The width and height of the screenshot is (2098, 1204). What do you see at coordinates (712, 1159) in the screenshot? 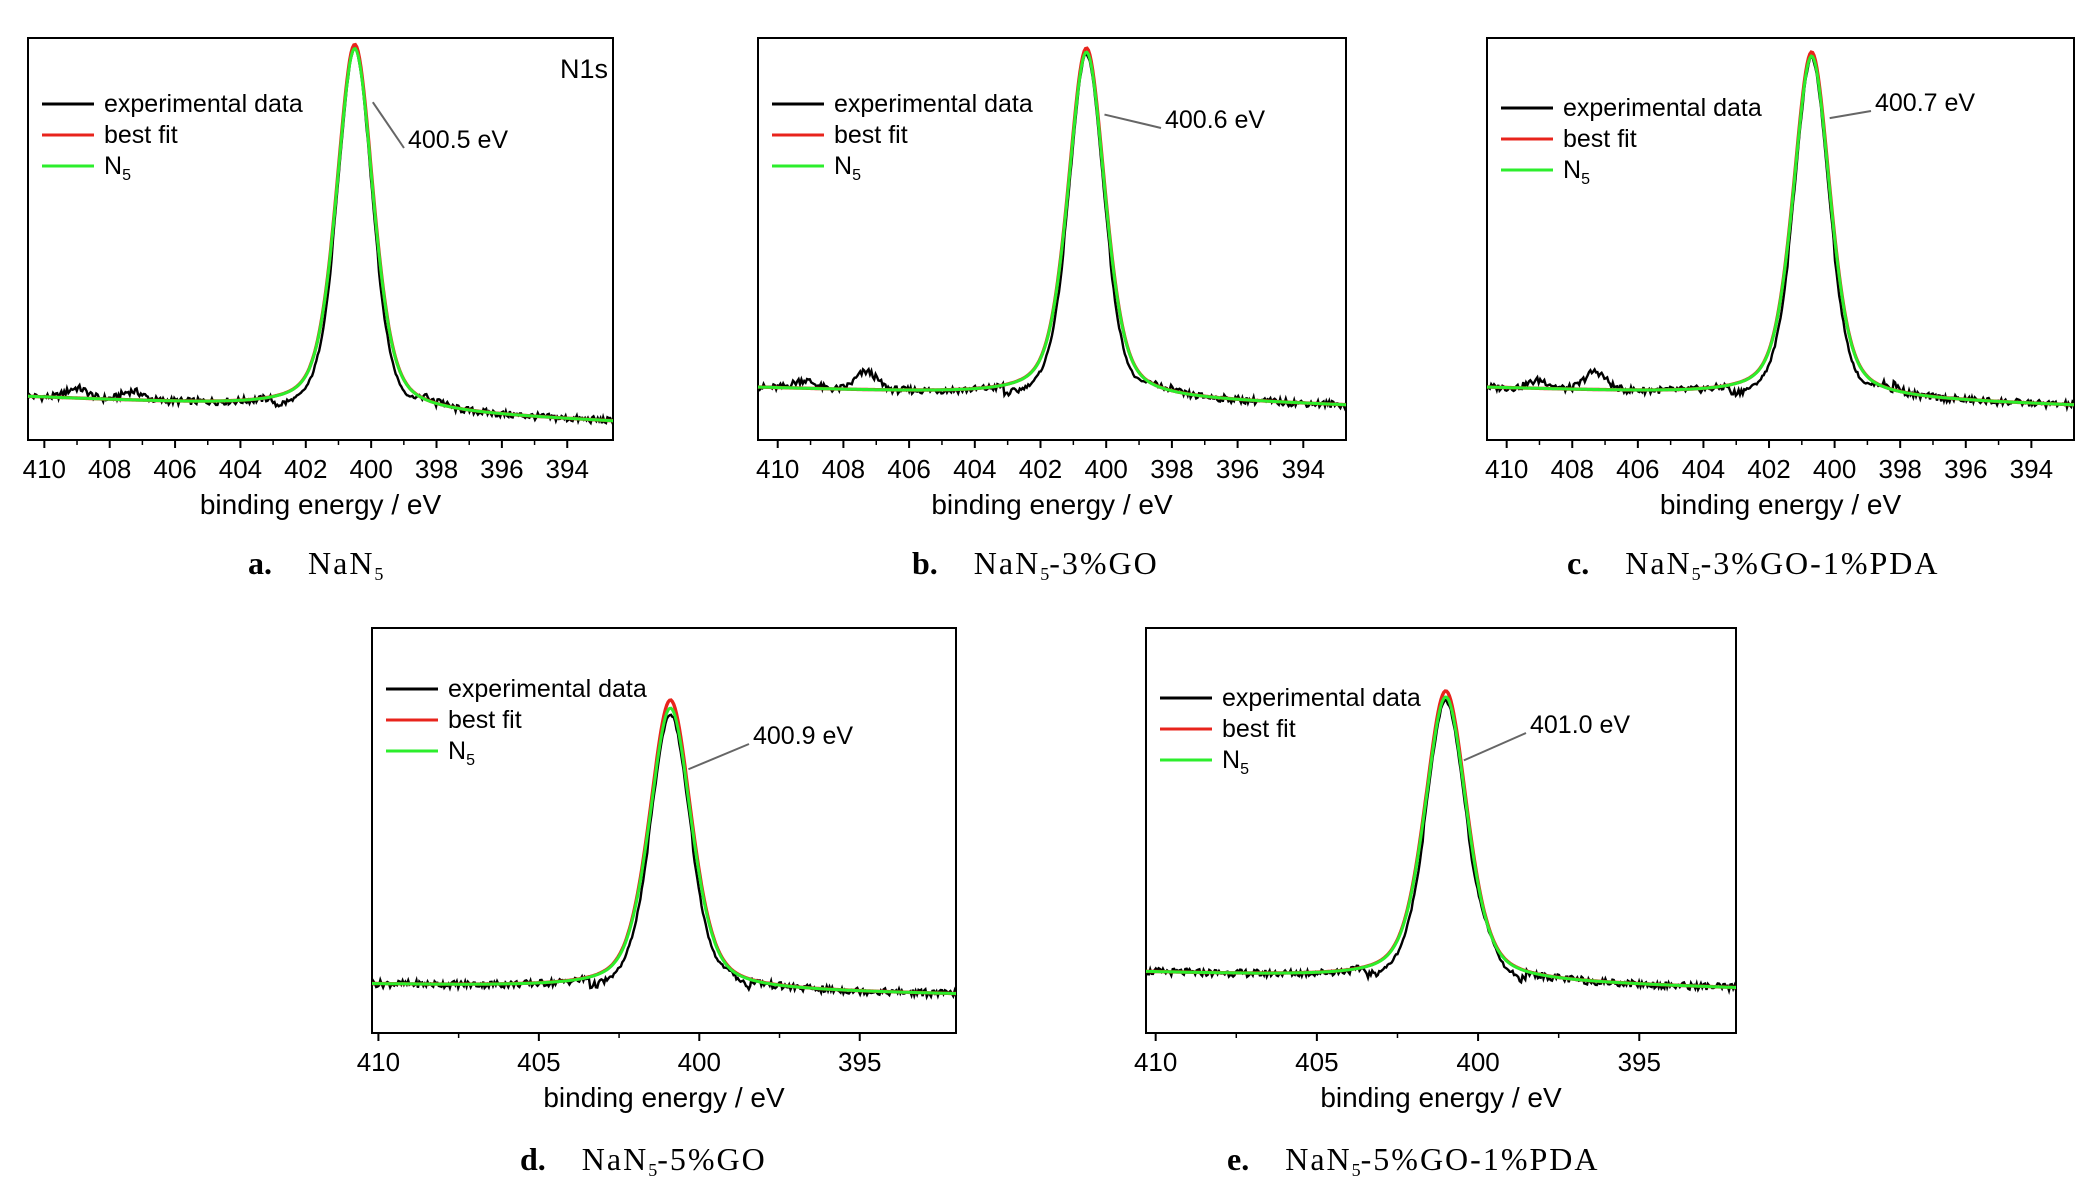
I see `caption-rest: -5%GO` at bounding box center [712, 1159].